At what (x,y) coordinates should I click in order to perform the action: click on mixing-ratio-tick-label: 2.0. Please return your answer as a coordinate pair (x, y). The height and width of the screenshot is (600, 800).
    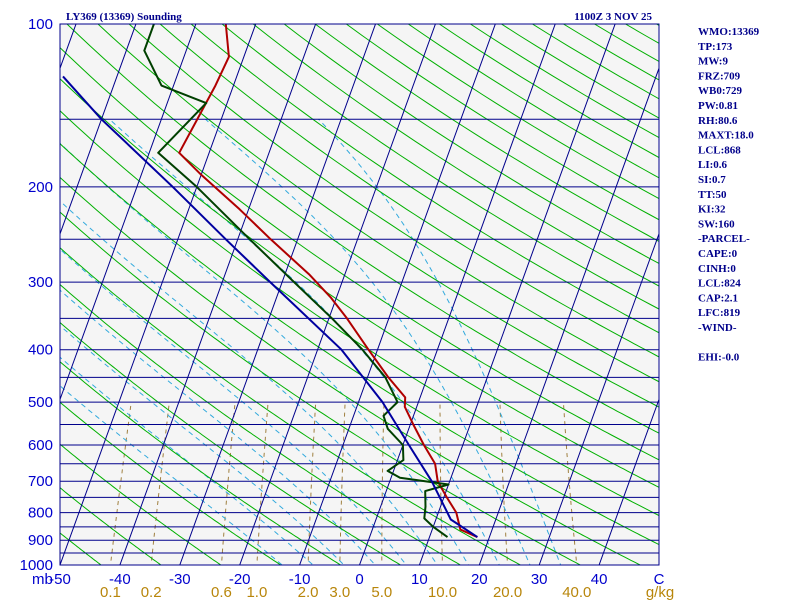
    Looking at the image, I should click on (308, 592).